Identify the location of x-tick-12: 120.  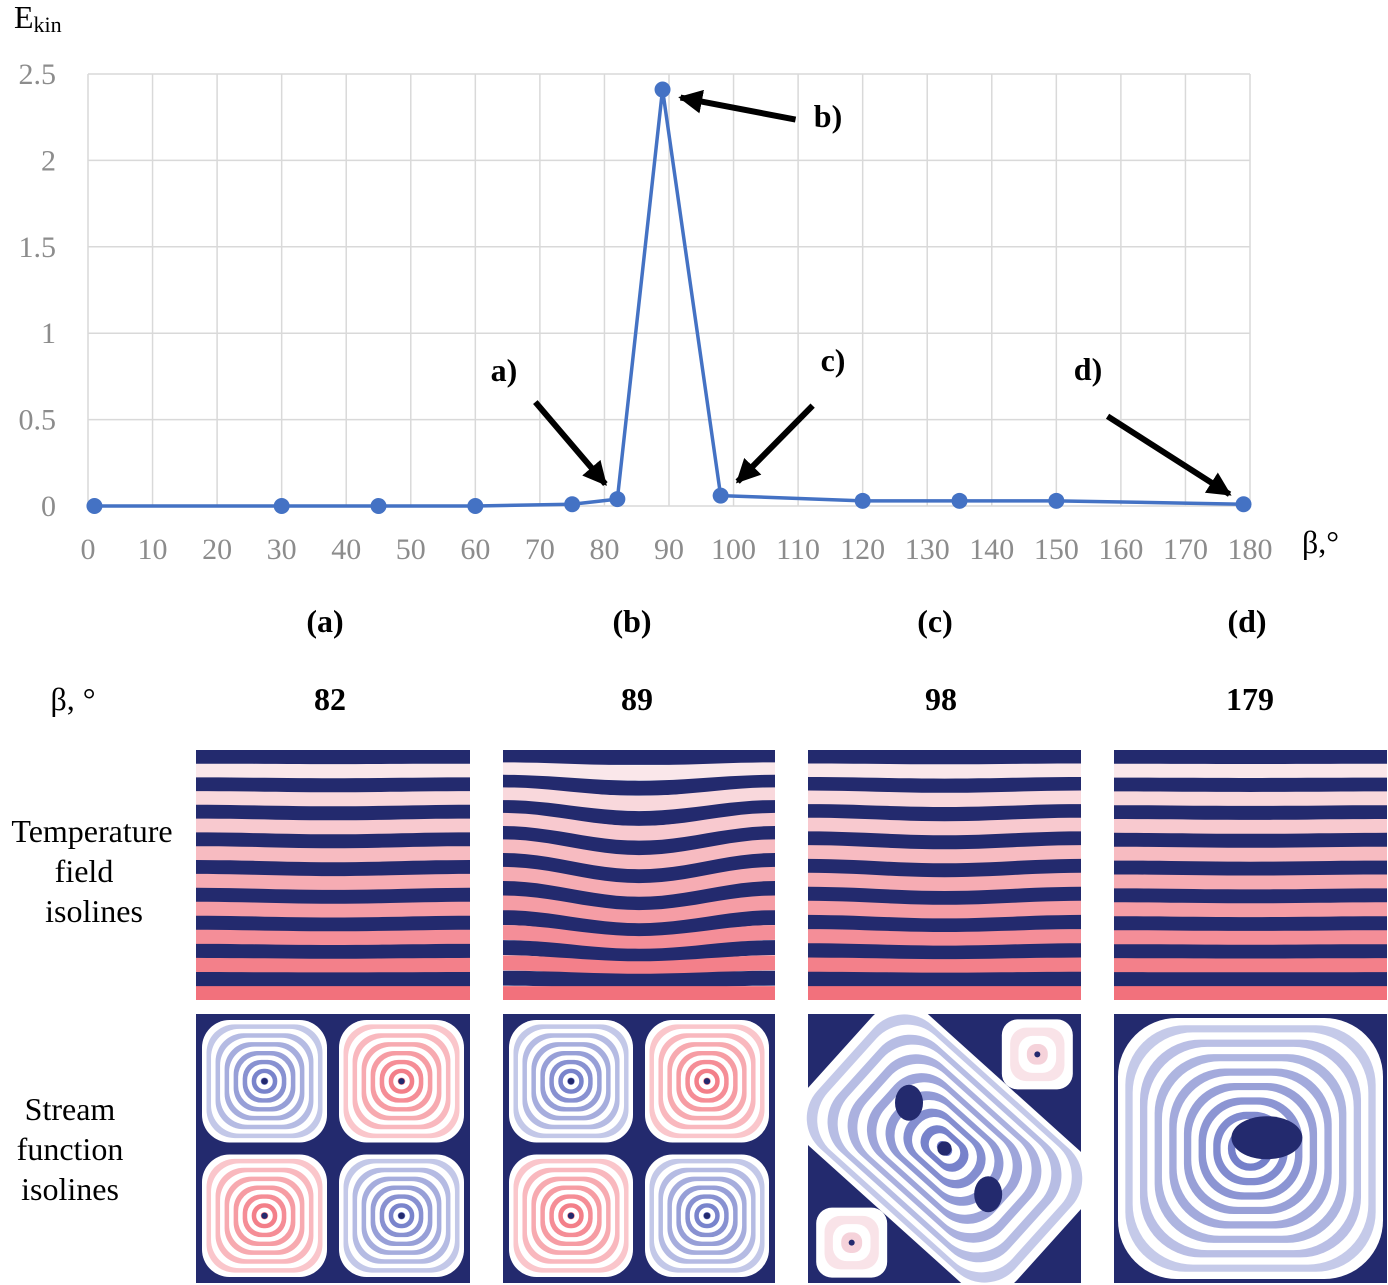
(862, 549).